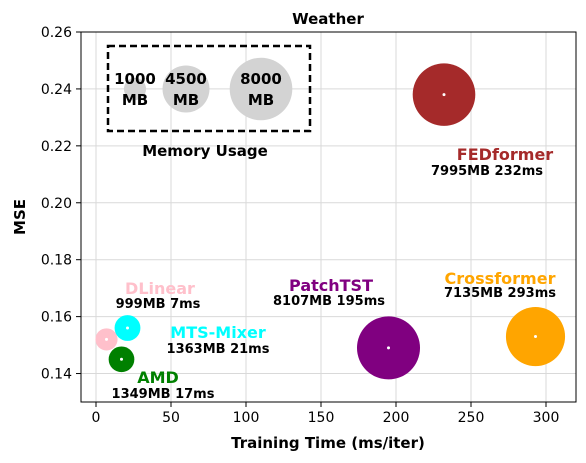 The height and width of the screenshot is (463, 586). Describe the element at coordinates (331, 285) in the screenshot. I see `point-label: PatchTST` at that location.